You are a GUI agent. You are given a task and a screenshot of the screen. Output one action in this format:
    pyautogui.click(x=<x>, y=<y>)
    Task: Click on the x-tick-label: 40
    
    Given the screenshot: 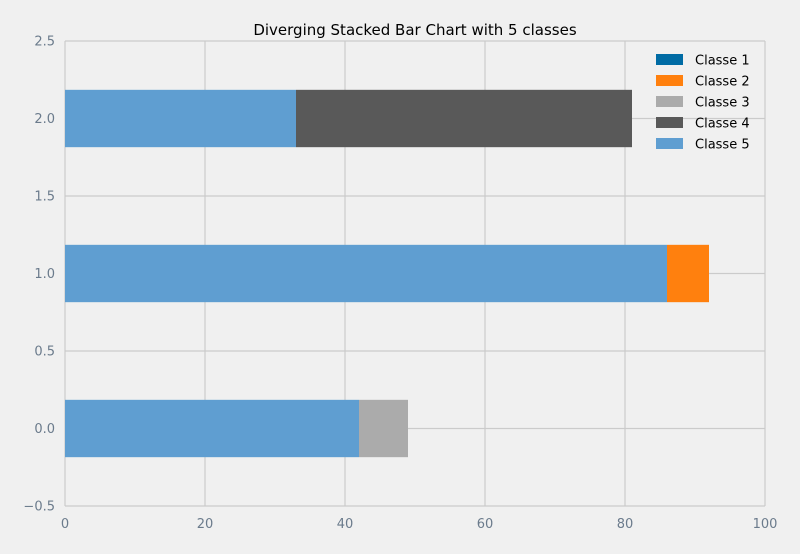 What is the action you would take?
    pyautogui.click(x=345, y=524)
    